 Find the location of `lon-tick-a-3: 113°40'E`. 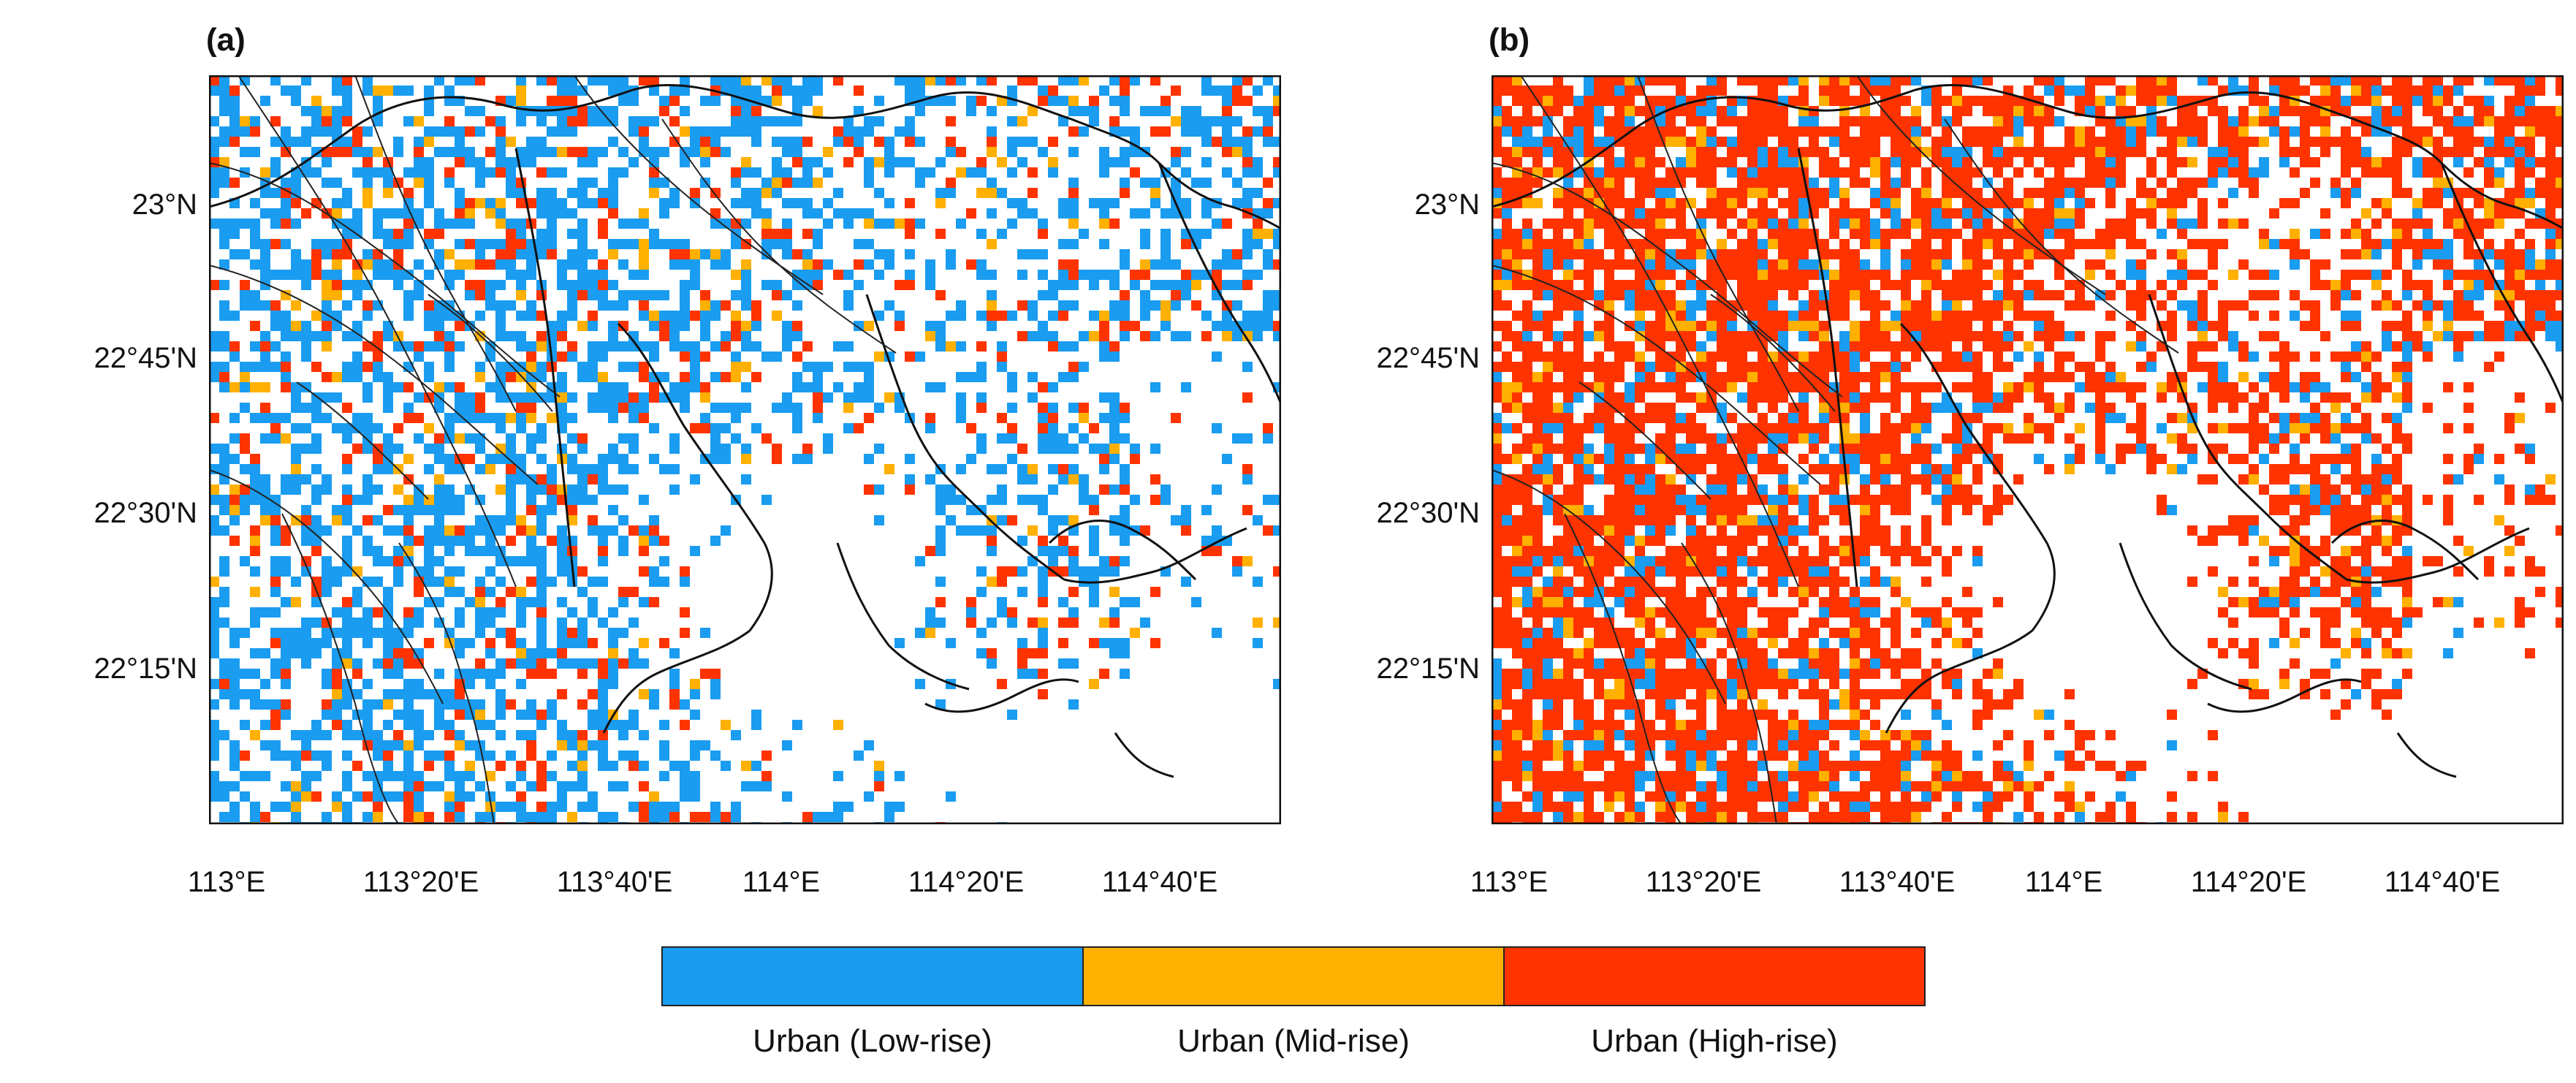

lon-tick-a-3: 113°40'E is located at coordinates (614, 882).